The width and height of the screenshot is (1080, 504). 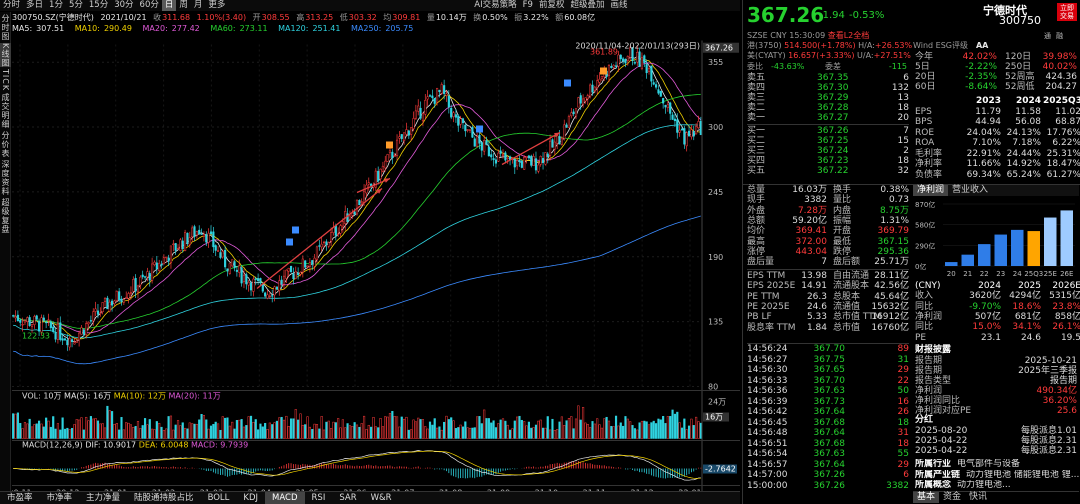 What do you see at coordinates (941, 441) in the screenshot?
I see `dividend-date: 2025-04-22` at bounding box center [941, 441].